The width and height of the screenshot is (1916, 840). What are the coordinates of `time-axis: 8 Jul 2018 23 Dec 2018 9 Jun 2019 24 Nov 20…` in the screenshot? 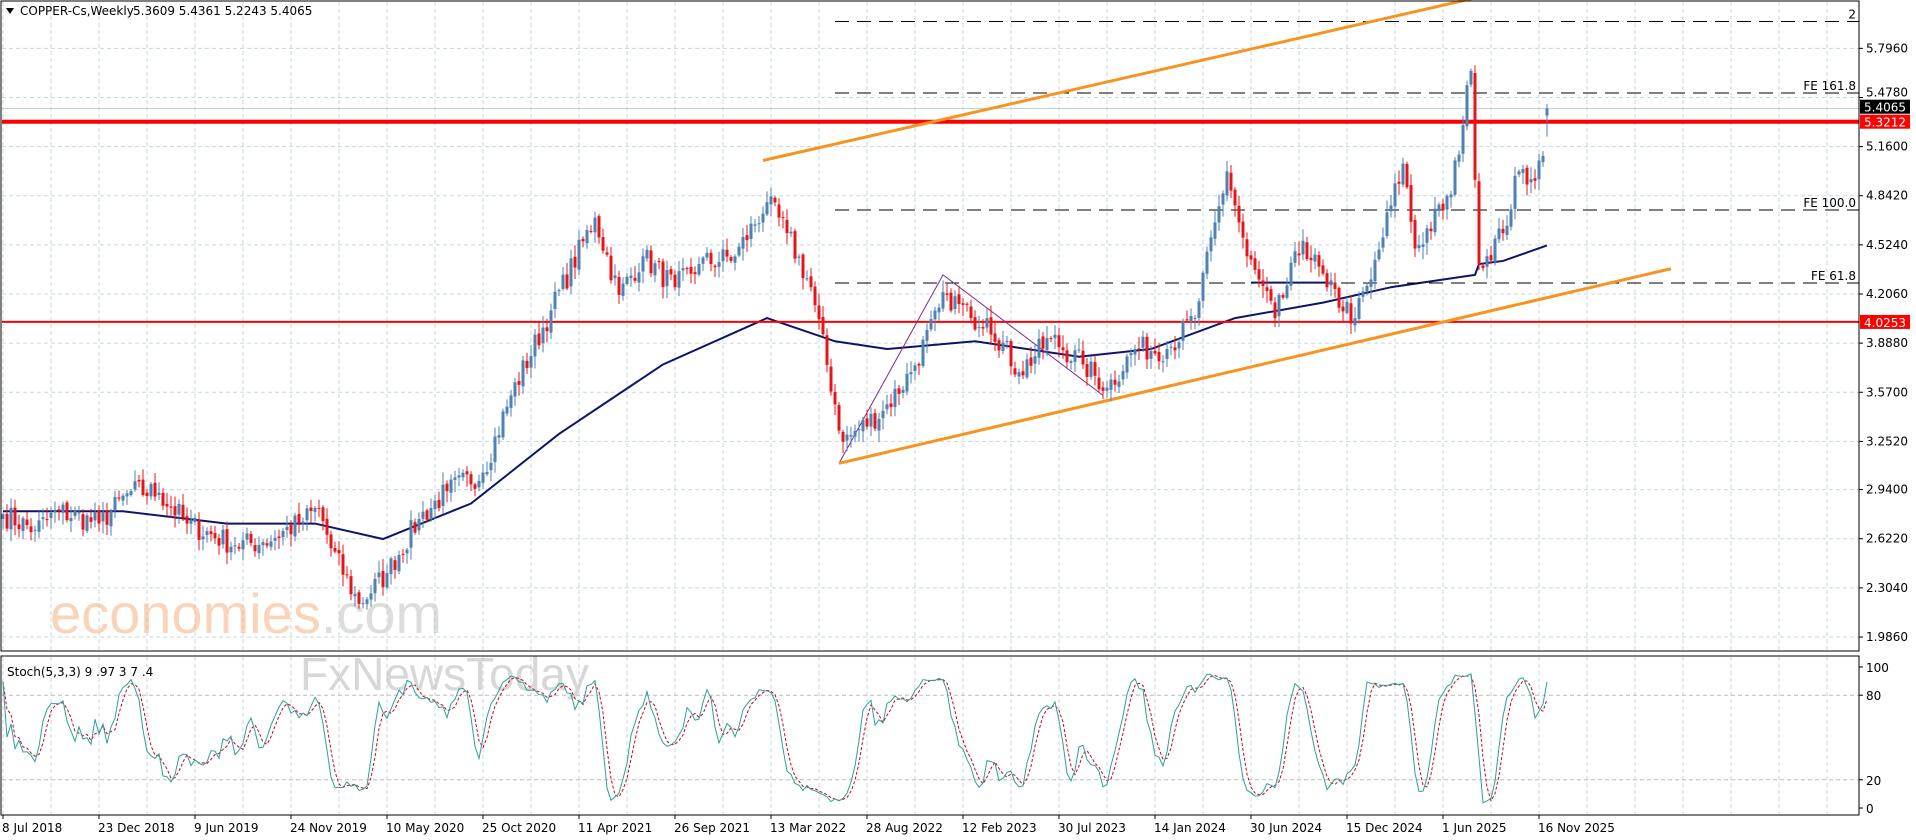 It's located at (808, 825).